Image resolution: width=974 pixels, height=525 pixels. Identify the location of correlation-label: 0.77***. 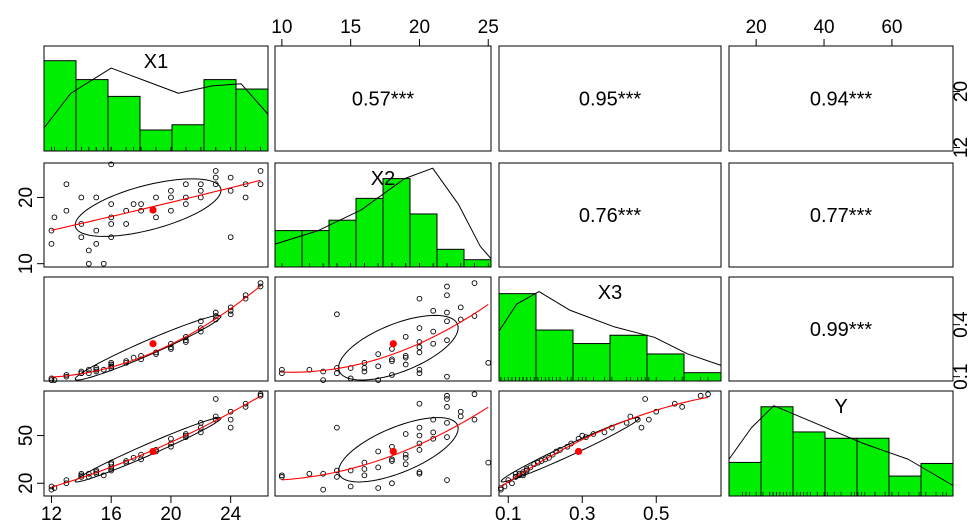
(841, 216).